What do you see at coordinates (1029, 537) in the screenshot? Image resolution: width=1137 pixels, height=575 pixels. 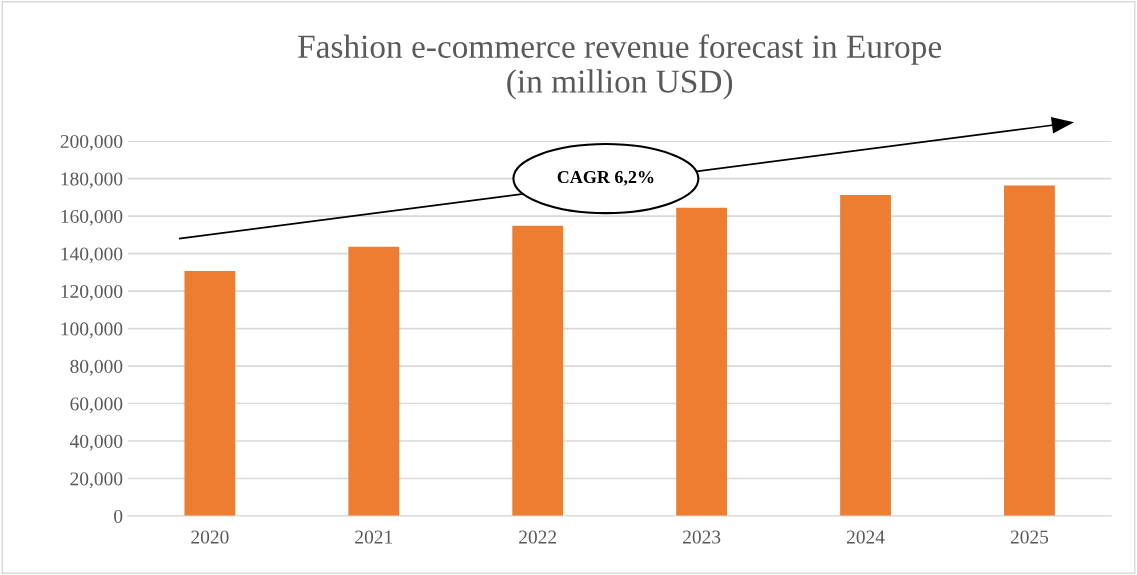 I see `x-tick-label: 2025` at bounding box center [1029, 537].